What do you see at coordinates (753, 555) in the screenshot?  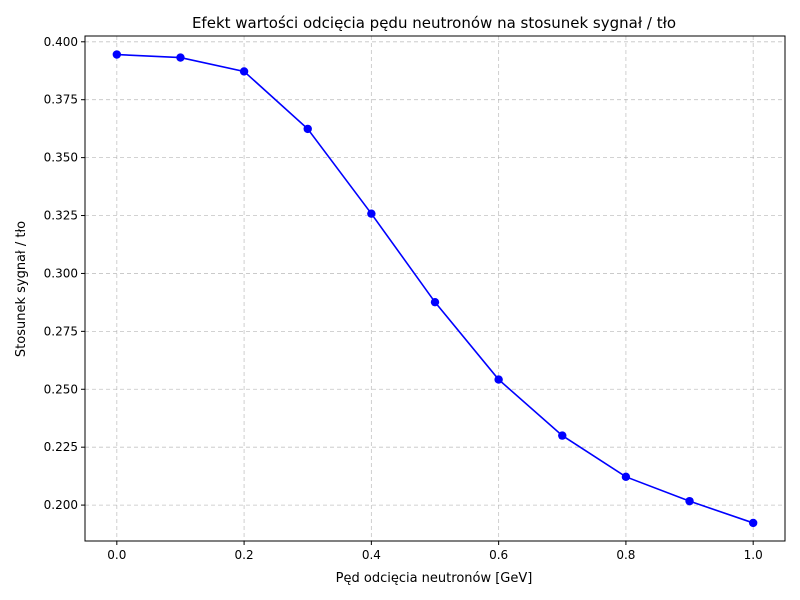 I see `x-tick-label: 1.0` at bounding box center [753, 555].